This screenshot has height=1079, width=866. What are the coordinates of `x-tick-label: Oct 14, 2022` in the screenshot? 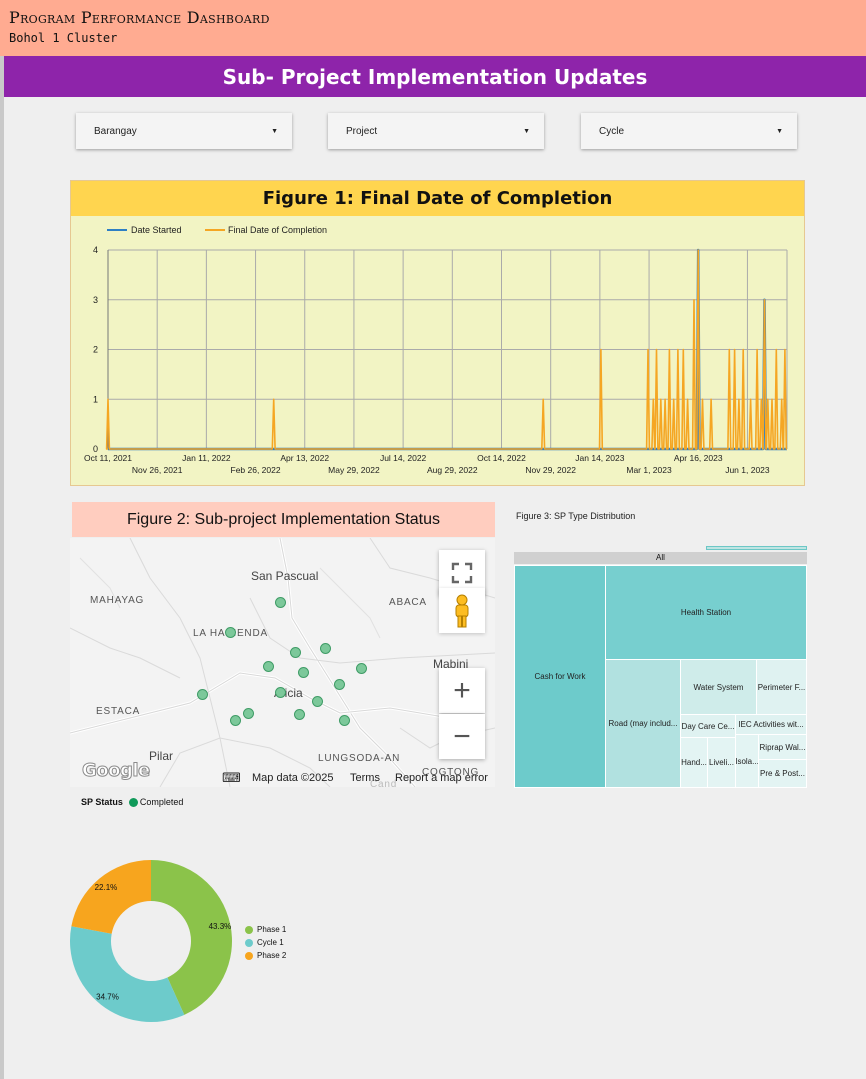 It's located at (501, 458).